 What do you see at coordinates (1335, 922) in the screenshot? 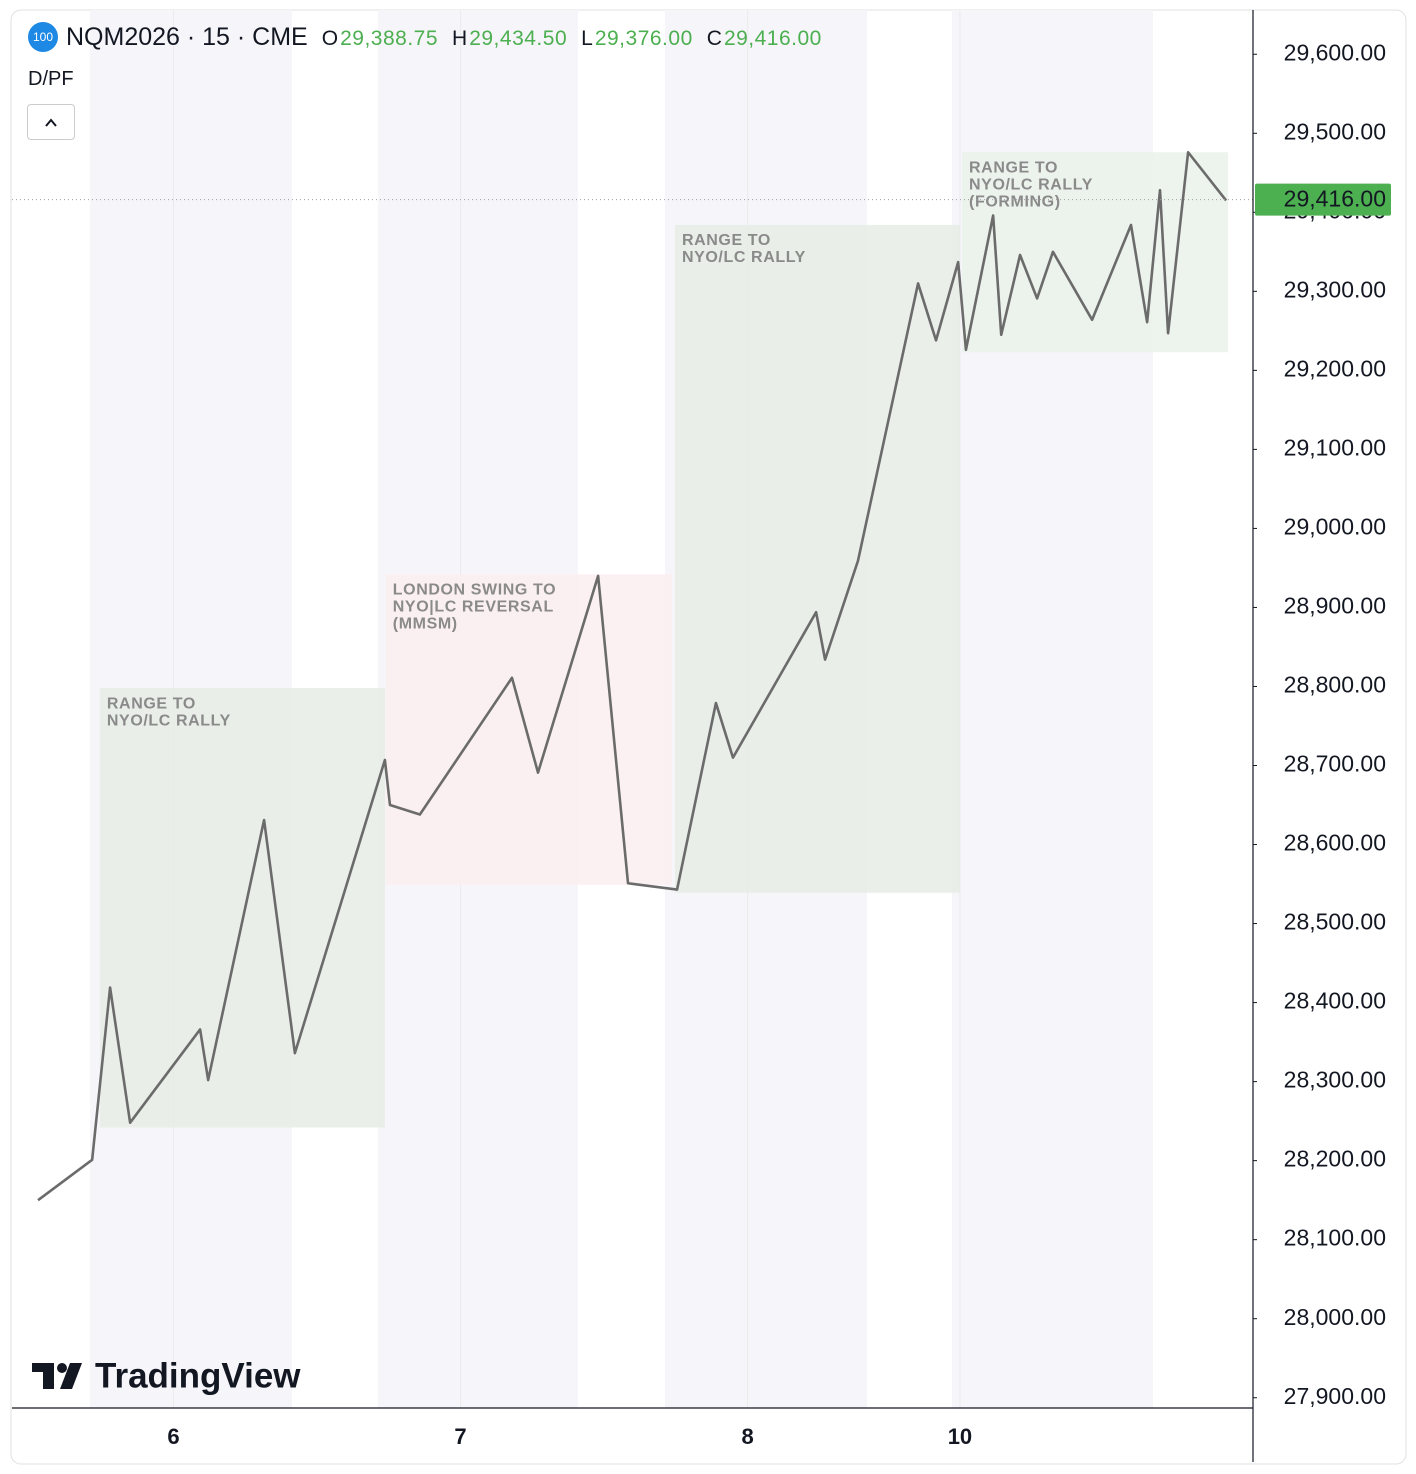
I see `y-tick-label: 28,500.00` at bounding box center [1335, 922].